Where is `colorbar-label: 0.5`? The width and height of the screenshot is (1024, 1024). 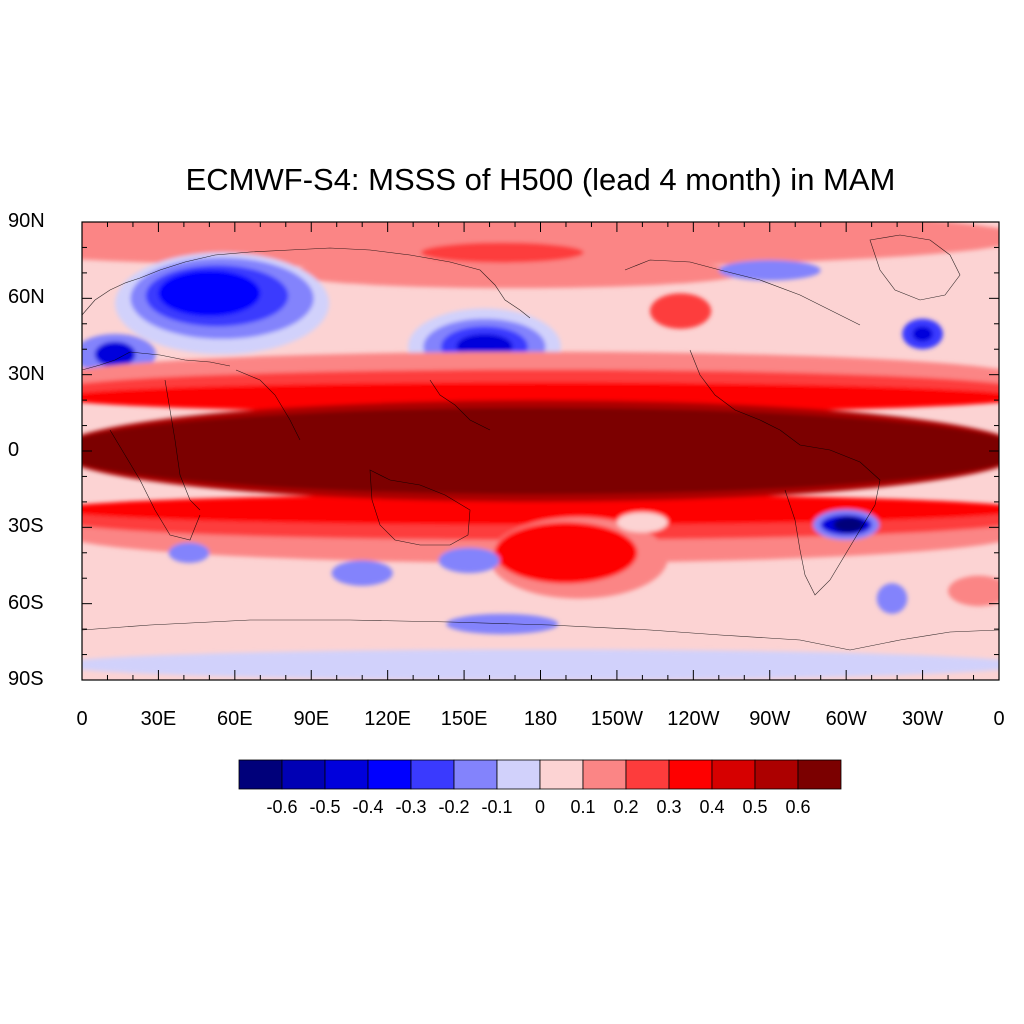
colorbar-label: 0.5 is located at coordinates (755, 807).